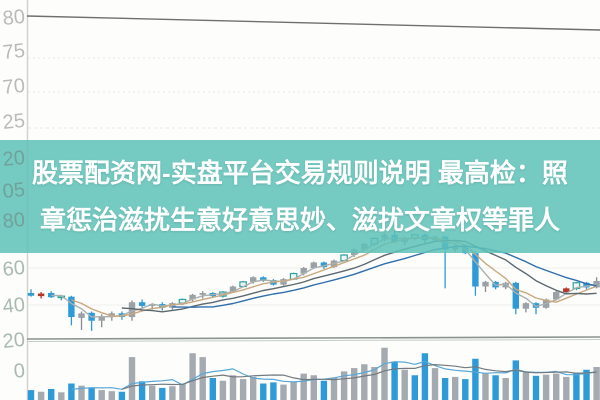 The height and width of the screenshot is (400, 600). I want to click on y-axis-tick-on_banner: 05, so click(14, 190).